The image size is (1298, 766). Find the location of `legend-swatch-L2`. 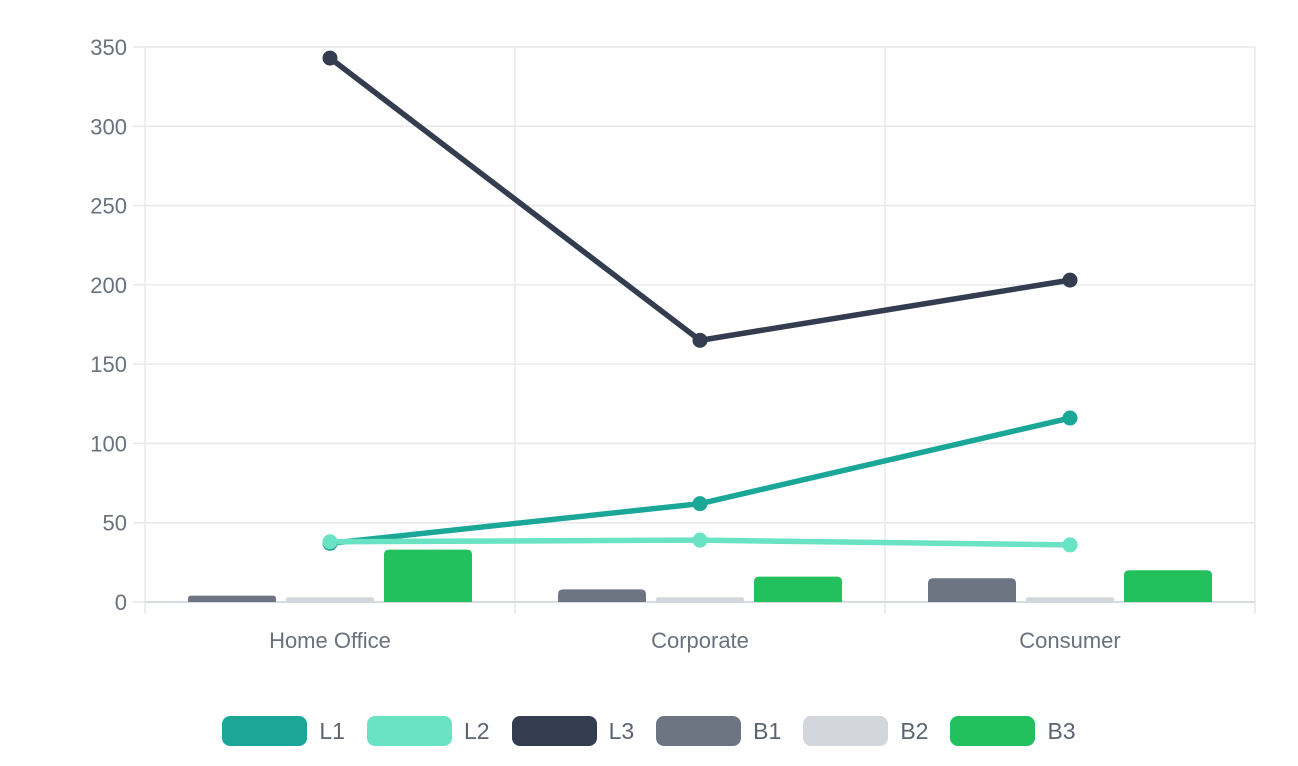

legend-swatch-L2 is located at coordinates (409, 731).